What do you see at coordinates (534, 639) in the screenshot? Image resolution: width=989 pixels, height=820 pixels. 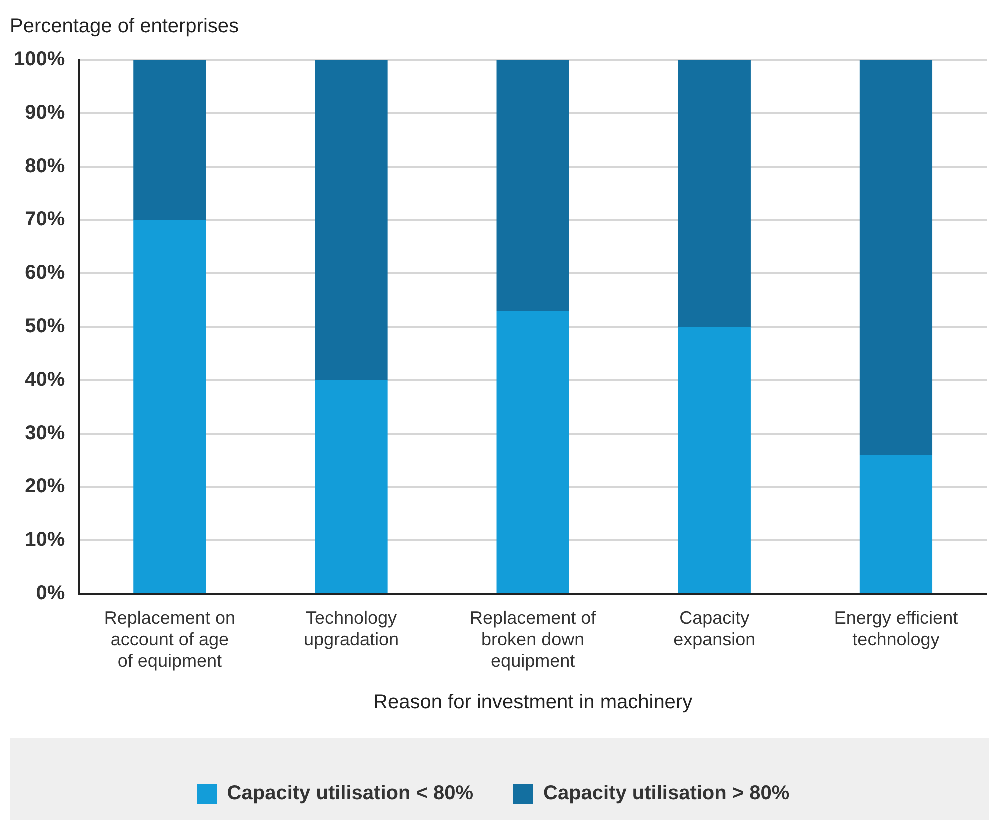 I see `x-tick-label: Replacement of broken down equipment` at bounding box center [534, 639].